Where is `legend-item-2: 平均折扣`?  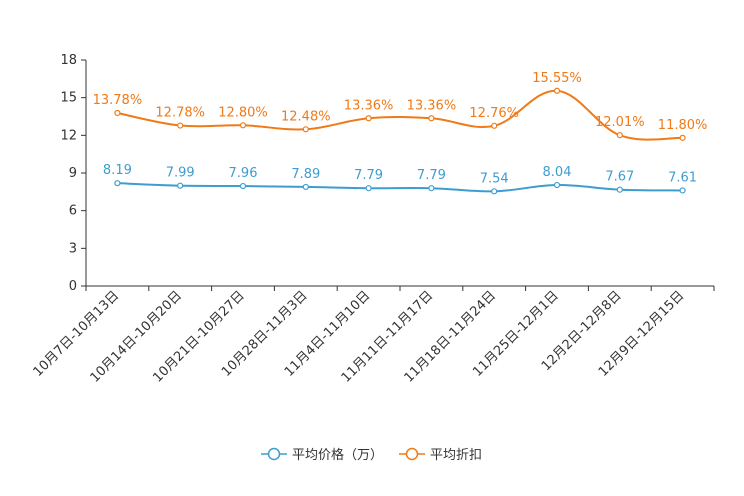
legend-item-2: 平均折扣 is located at coordinates (440, 455).